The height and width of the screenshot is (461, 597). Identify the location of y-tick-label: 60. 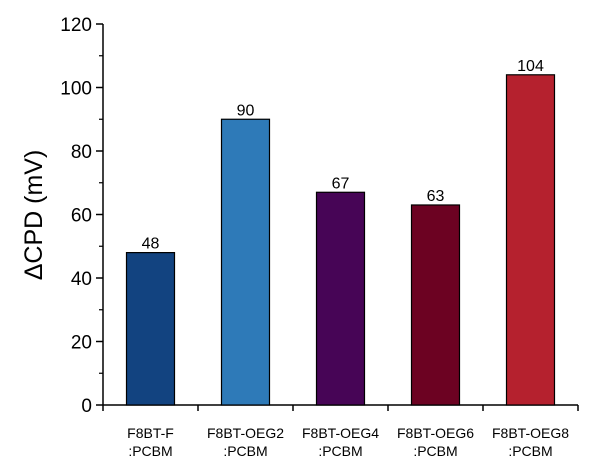
(81, 216).